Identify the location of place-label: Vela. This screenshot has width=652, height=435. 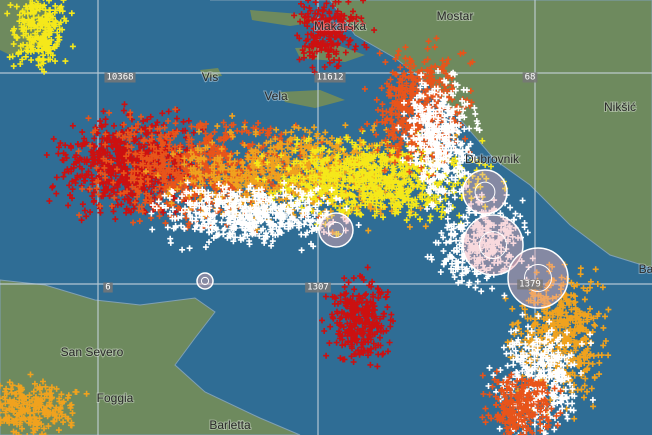
(276, 96).